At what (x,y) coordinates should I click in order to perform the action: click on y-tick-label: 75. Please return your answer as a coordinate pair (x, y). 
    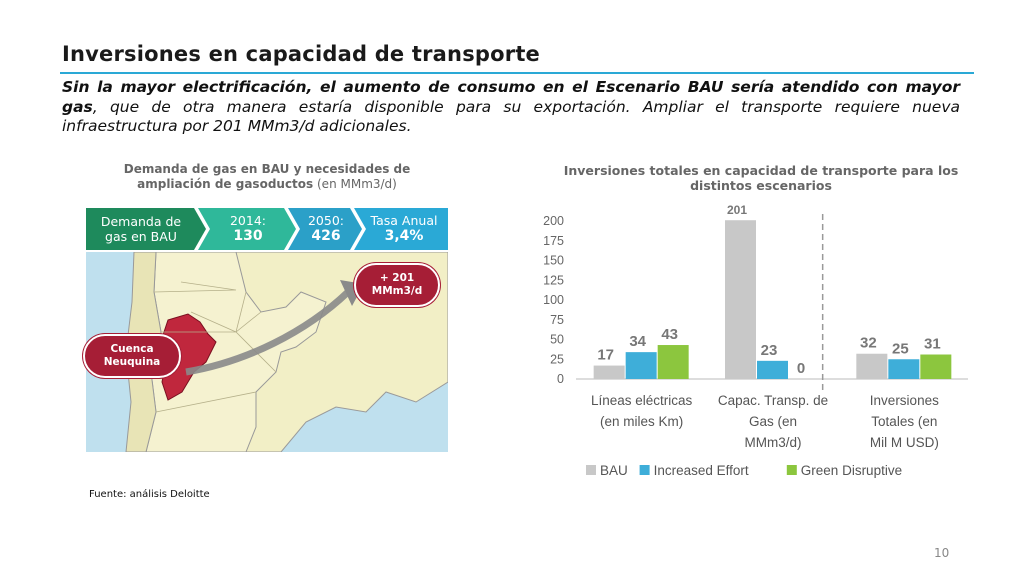
    Looking at the image, I should click on (557, 320).